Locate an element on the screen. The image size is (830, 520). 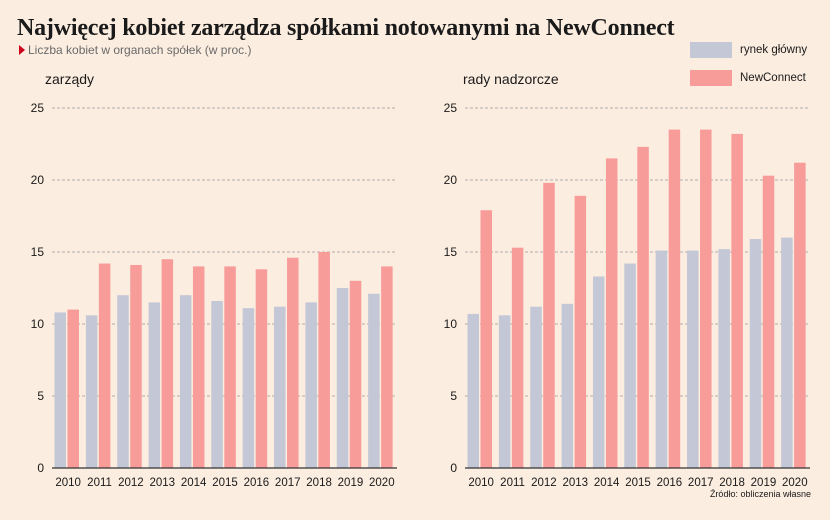
source-note: Źródło: obliczenia własne is located at coordinates (760, 494).